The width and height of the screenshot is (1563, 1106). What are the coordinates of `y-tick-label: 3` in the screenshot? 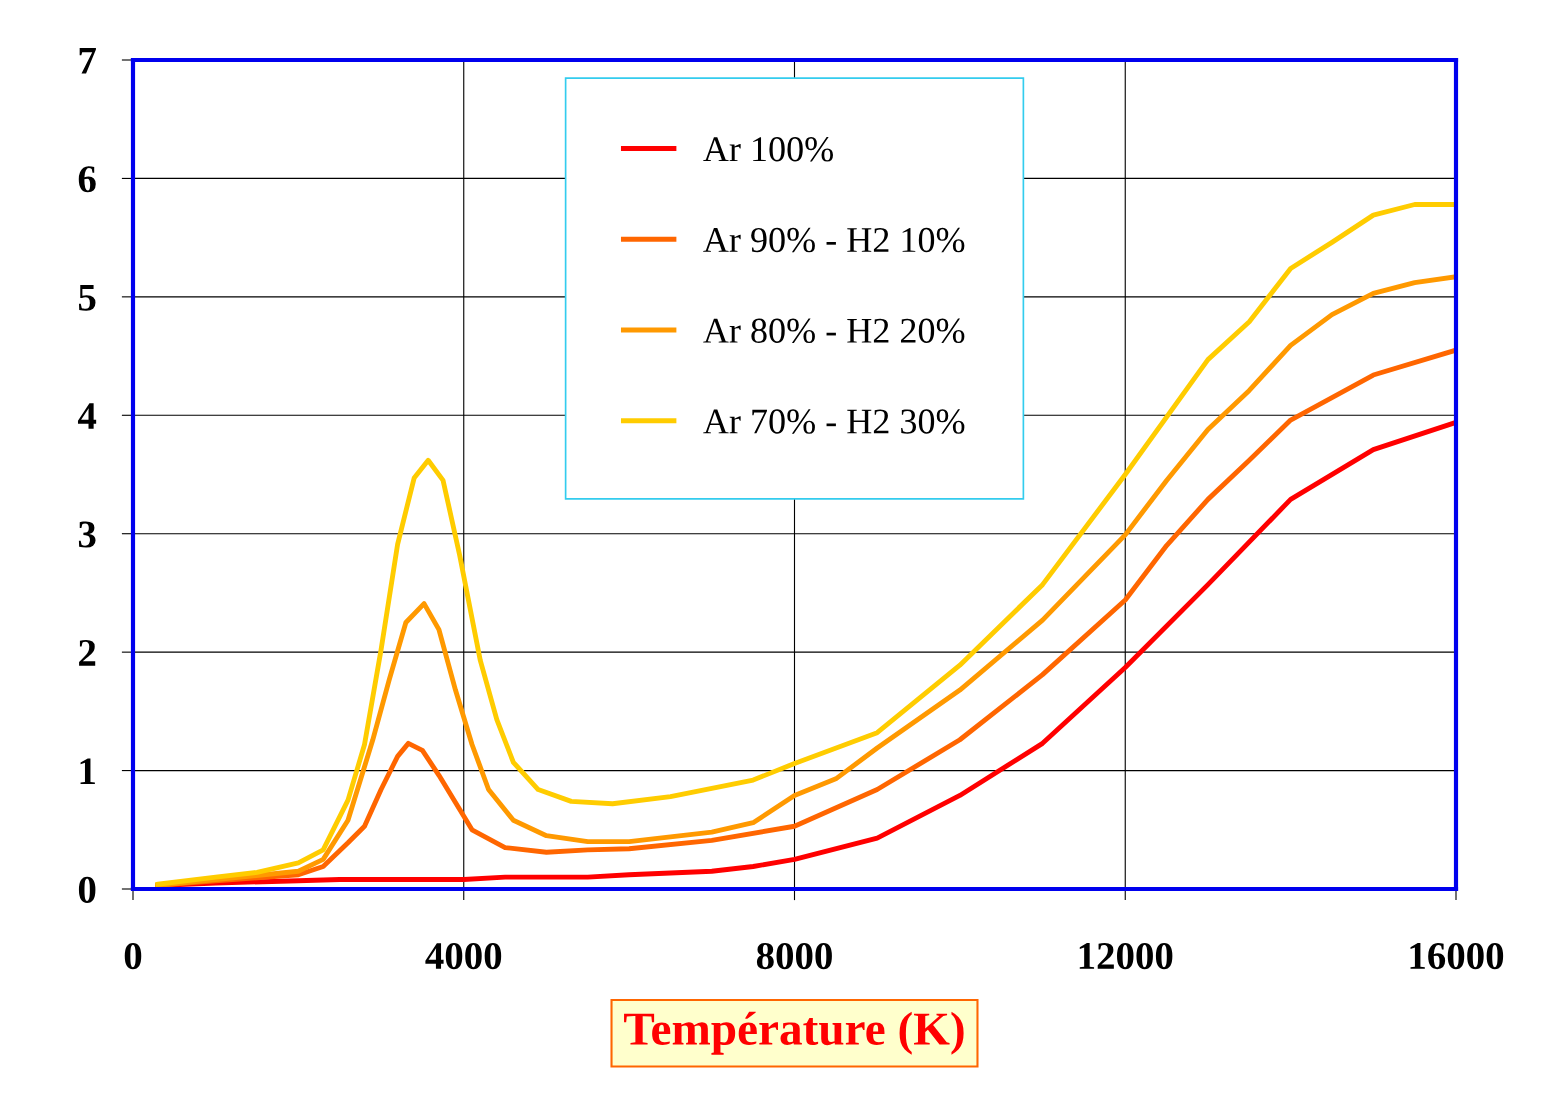 It's located at (87, 534).